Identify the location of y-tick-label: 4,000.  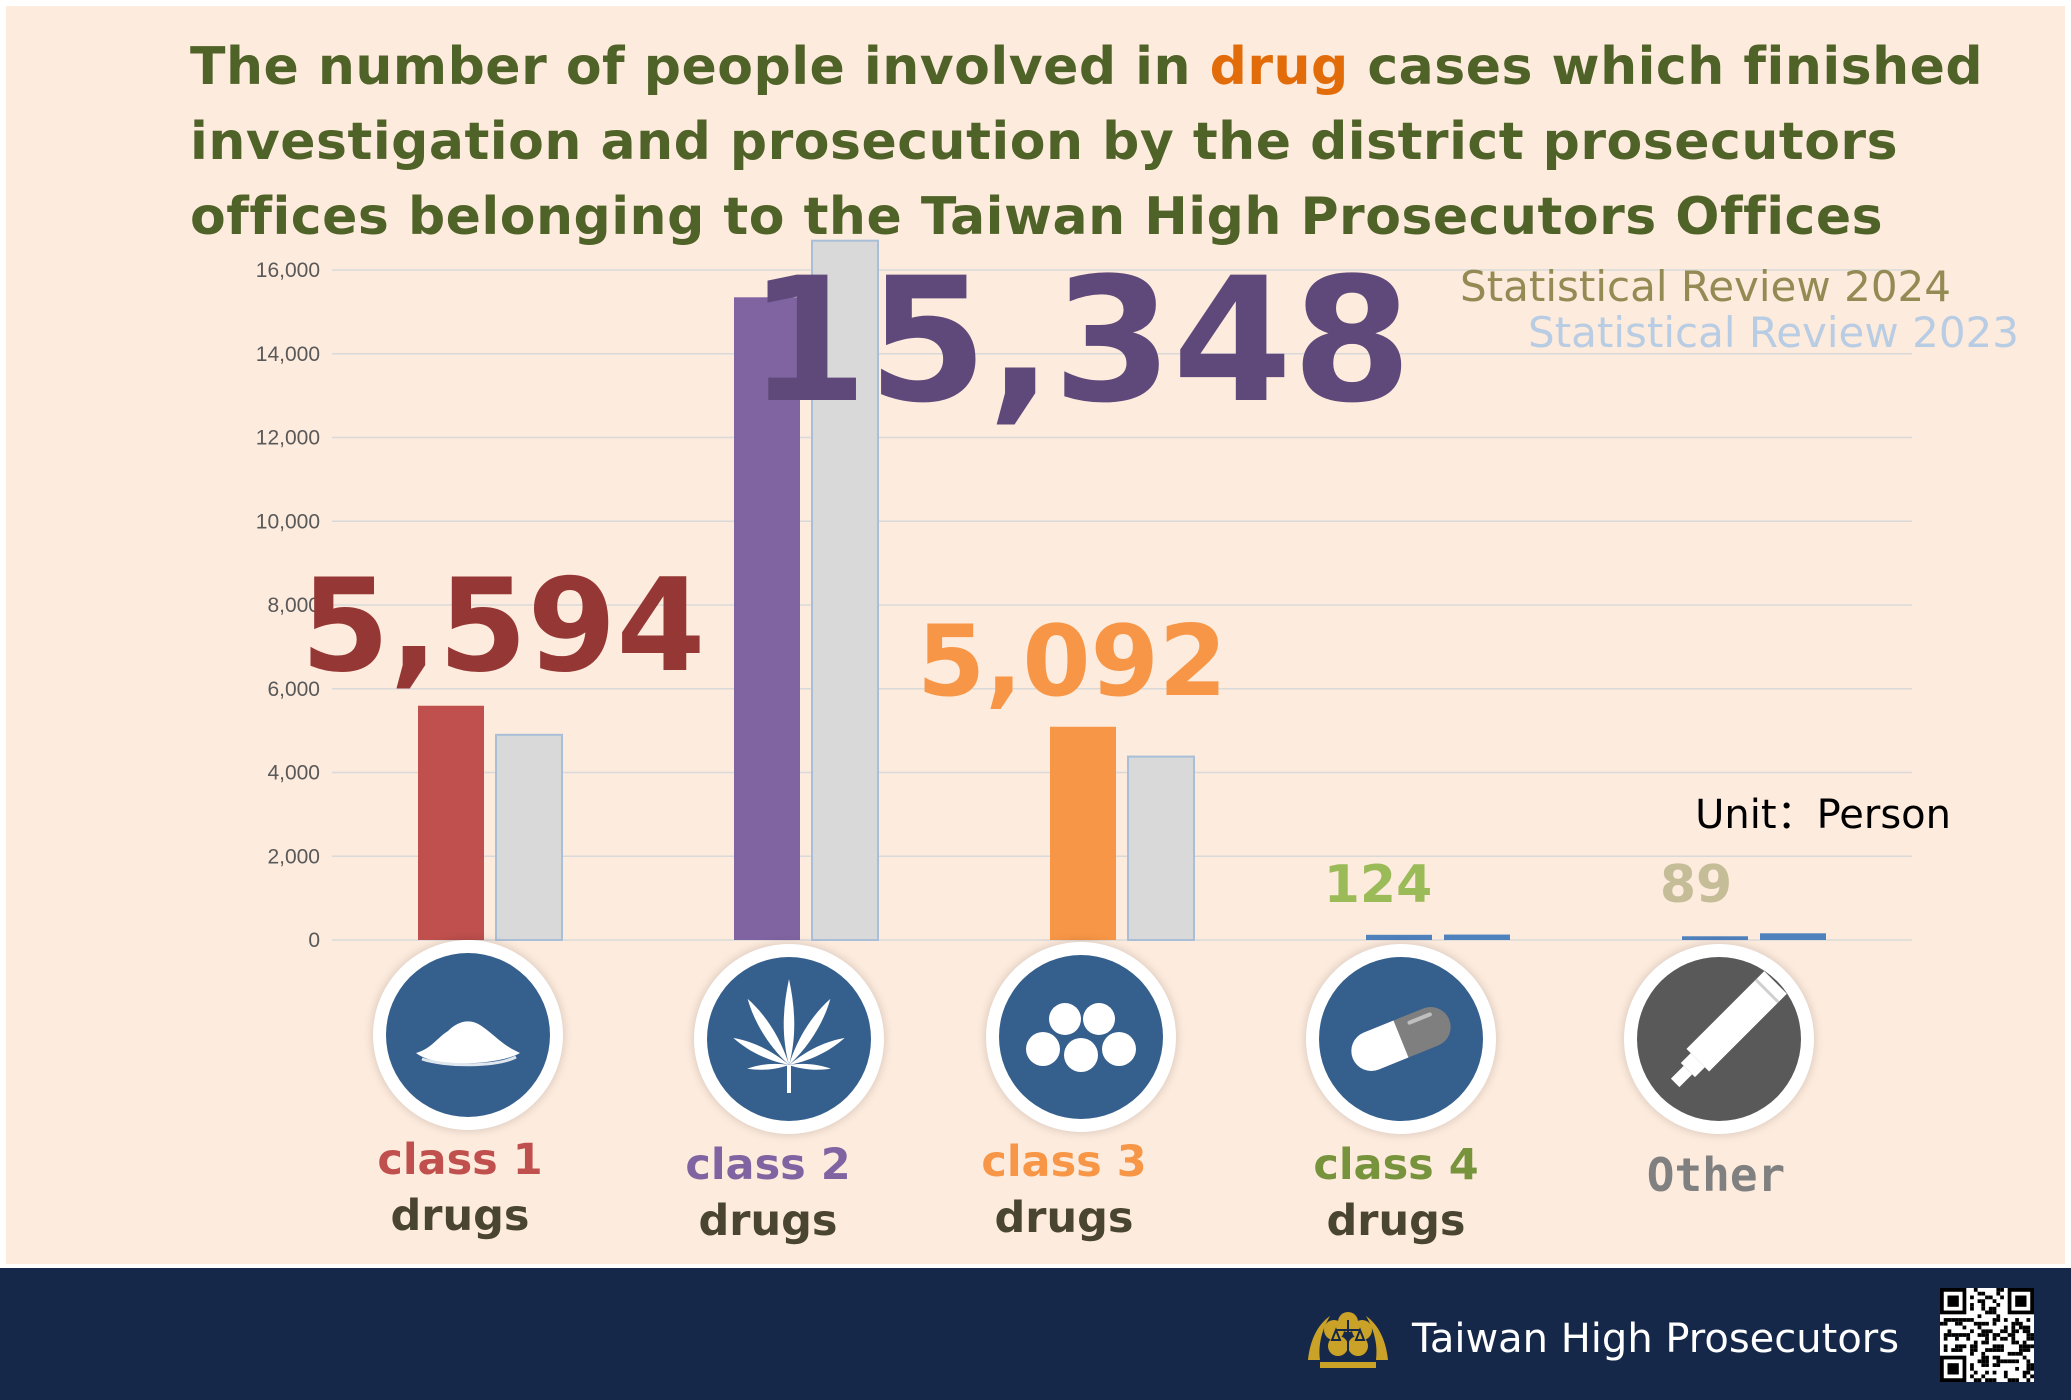
(293, 773).